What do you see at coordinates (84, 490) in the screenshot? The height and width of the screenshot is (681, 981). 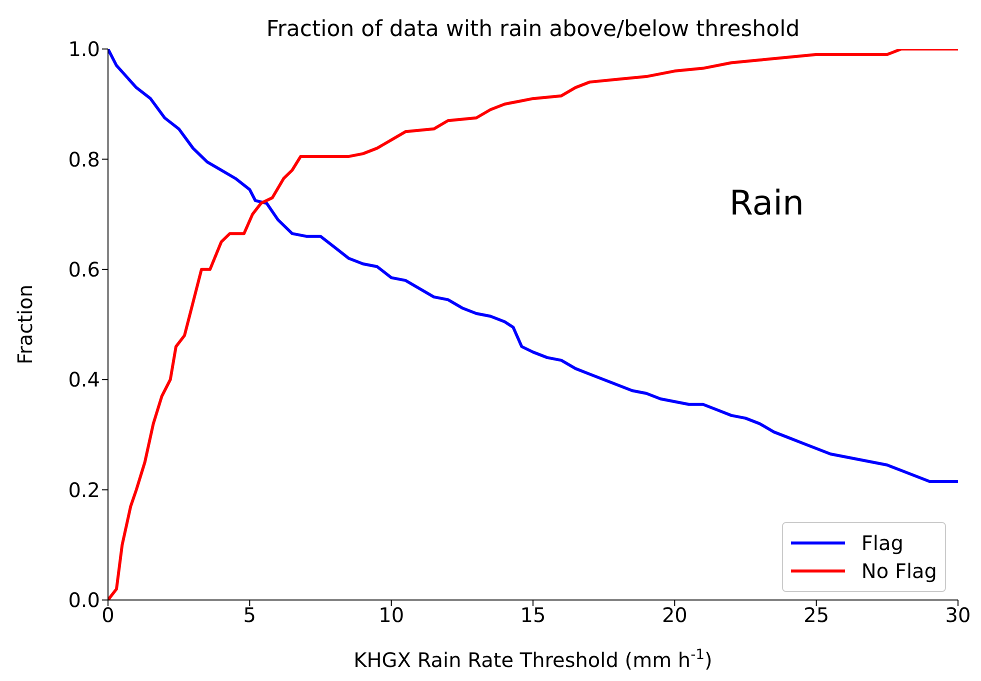 I see `y-tick-label: 0.2` at bounding box center [84, 490].